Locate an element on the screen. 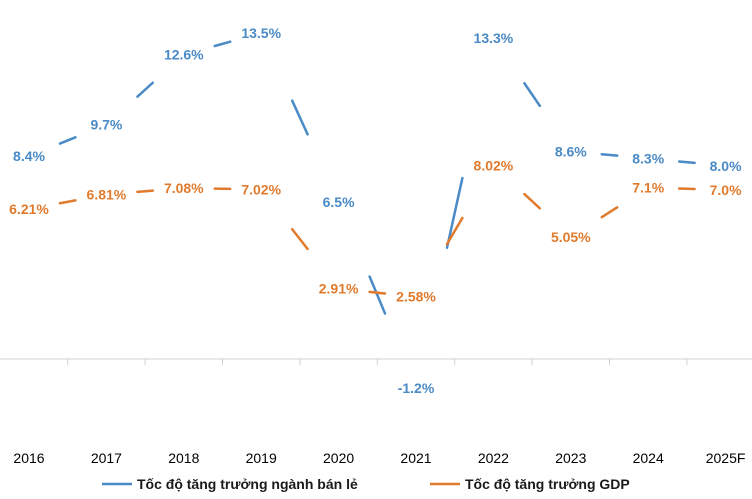 The image size is (752, 499). x-tick-label: 2025F is located at coordinates (726, 458).